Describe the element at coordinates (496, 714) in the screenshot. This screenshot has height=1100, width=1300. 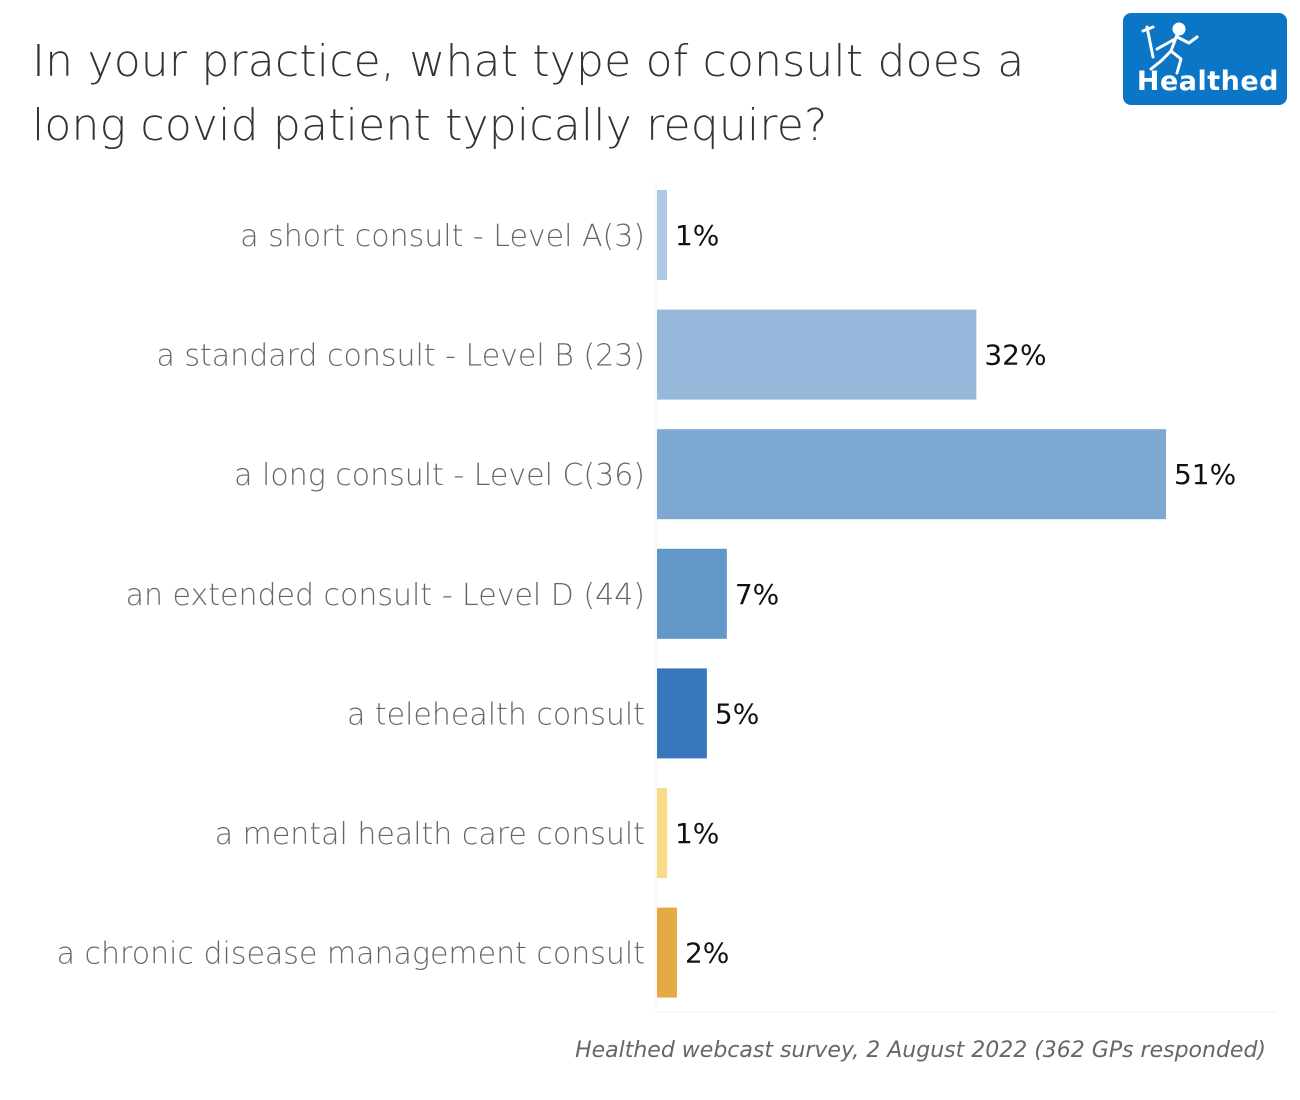
I see `category-label: a telehealth consult` at that location.